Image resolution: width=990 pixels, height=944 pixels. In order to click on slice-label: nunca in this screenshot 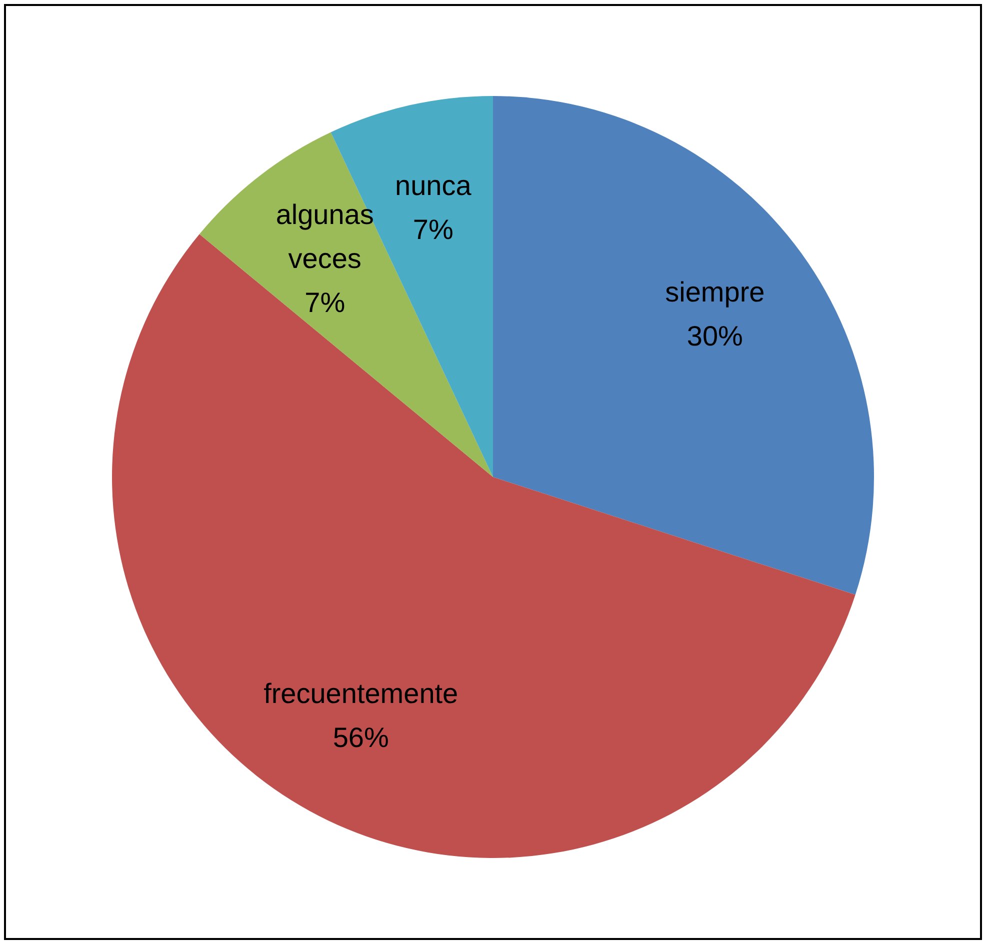, I will do `click(433, 186)`.